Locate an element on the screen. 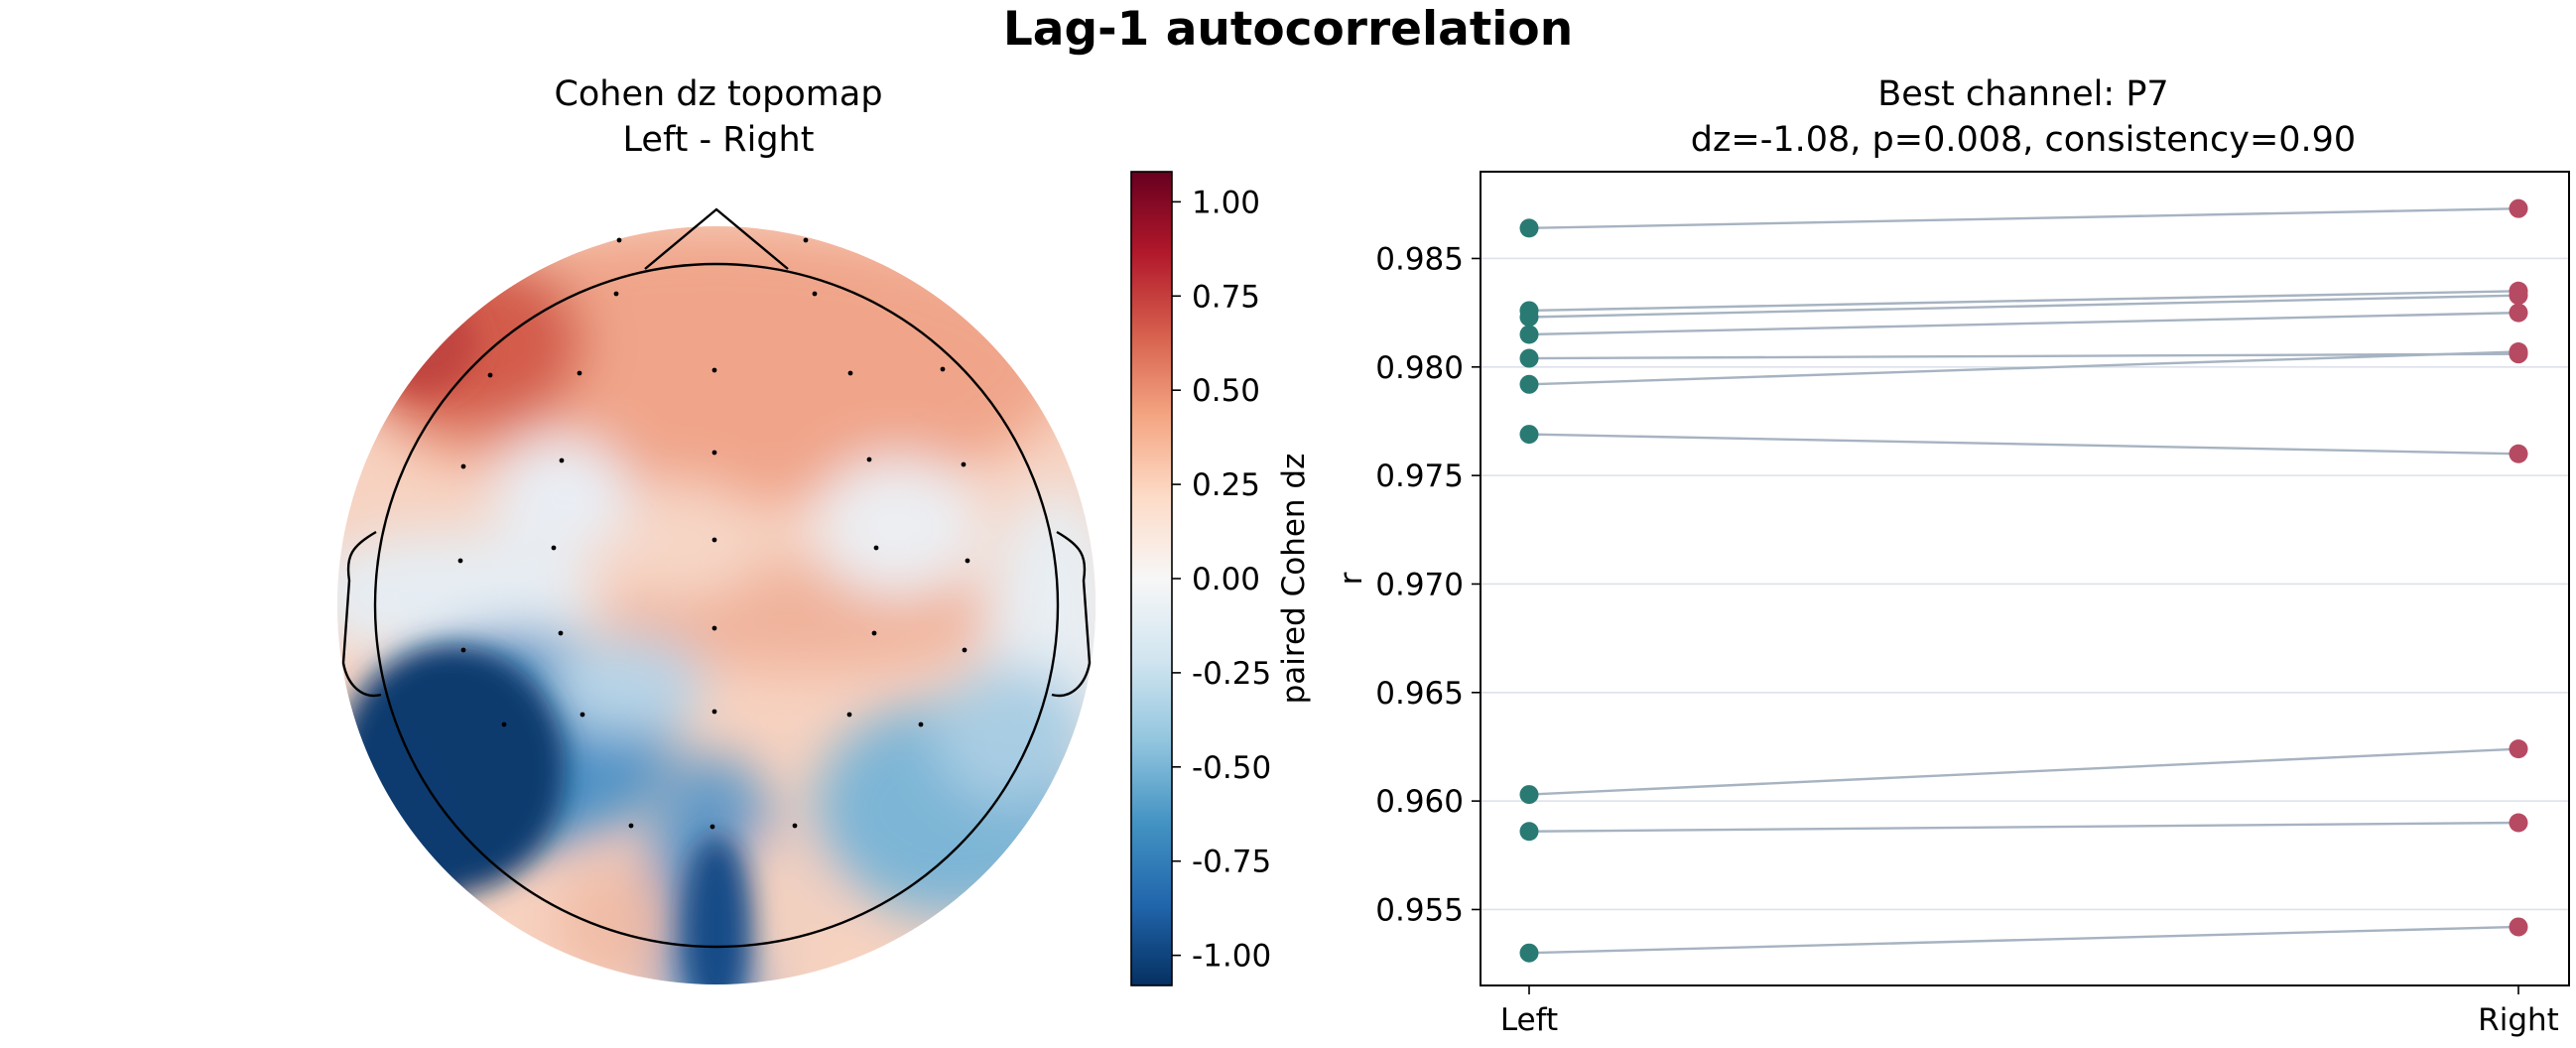 This screenshot has width=2576, height=1048. colorbar-tick-label: -0.50 is located at coordinates (1232, 768).